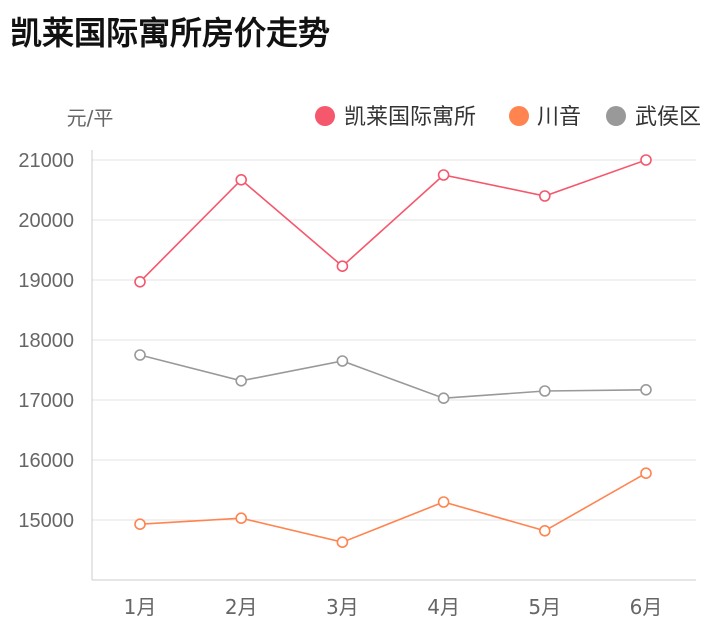  I want to click on y-tick-label: 16000, so click(46, 461).